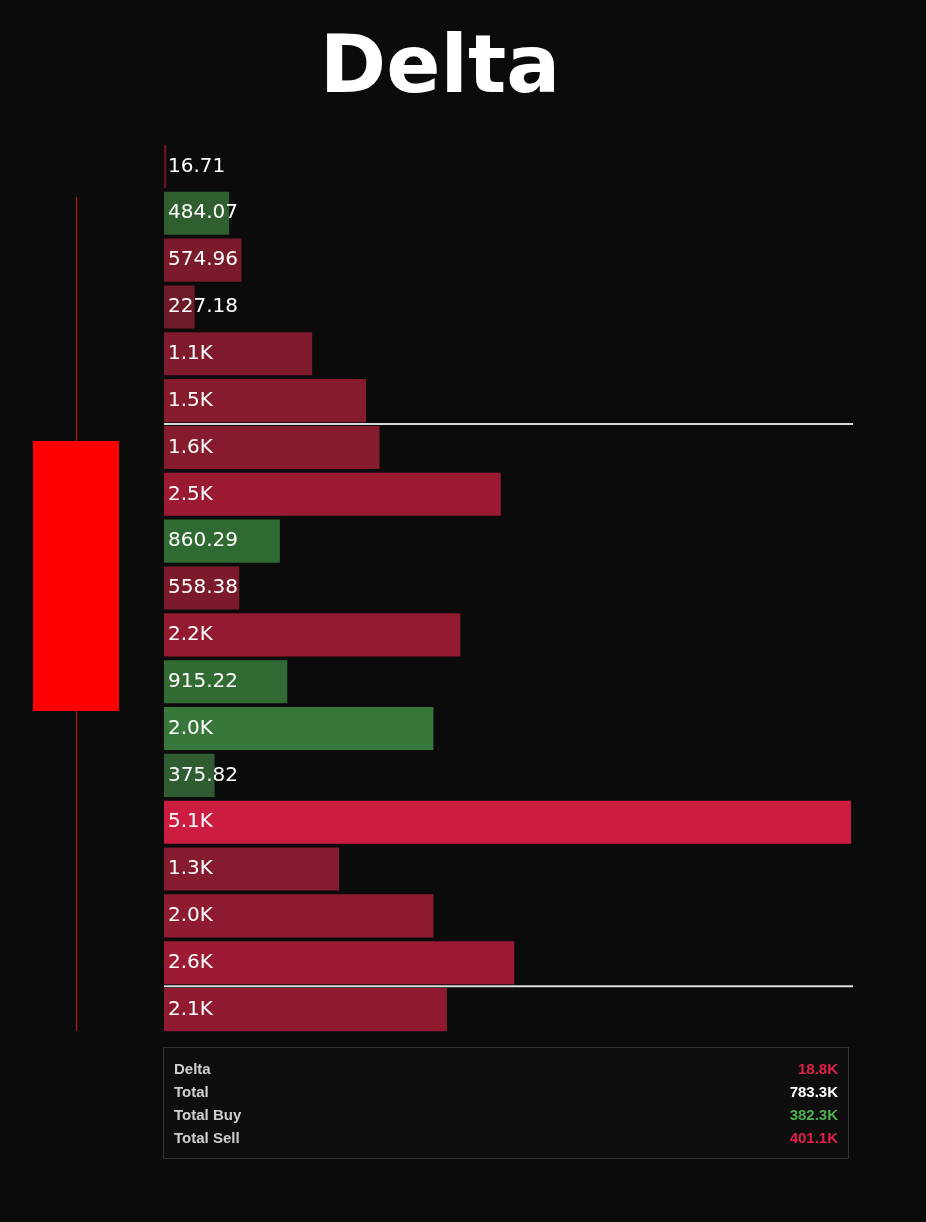 This screenshot has width=926, height=1222. What do you see at coordinates (191, 960) in the screenshot?
I see `data-label: 2.6K` at bounding box center [191, 960].